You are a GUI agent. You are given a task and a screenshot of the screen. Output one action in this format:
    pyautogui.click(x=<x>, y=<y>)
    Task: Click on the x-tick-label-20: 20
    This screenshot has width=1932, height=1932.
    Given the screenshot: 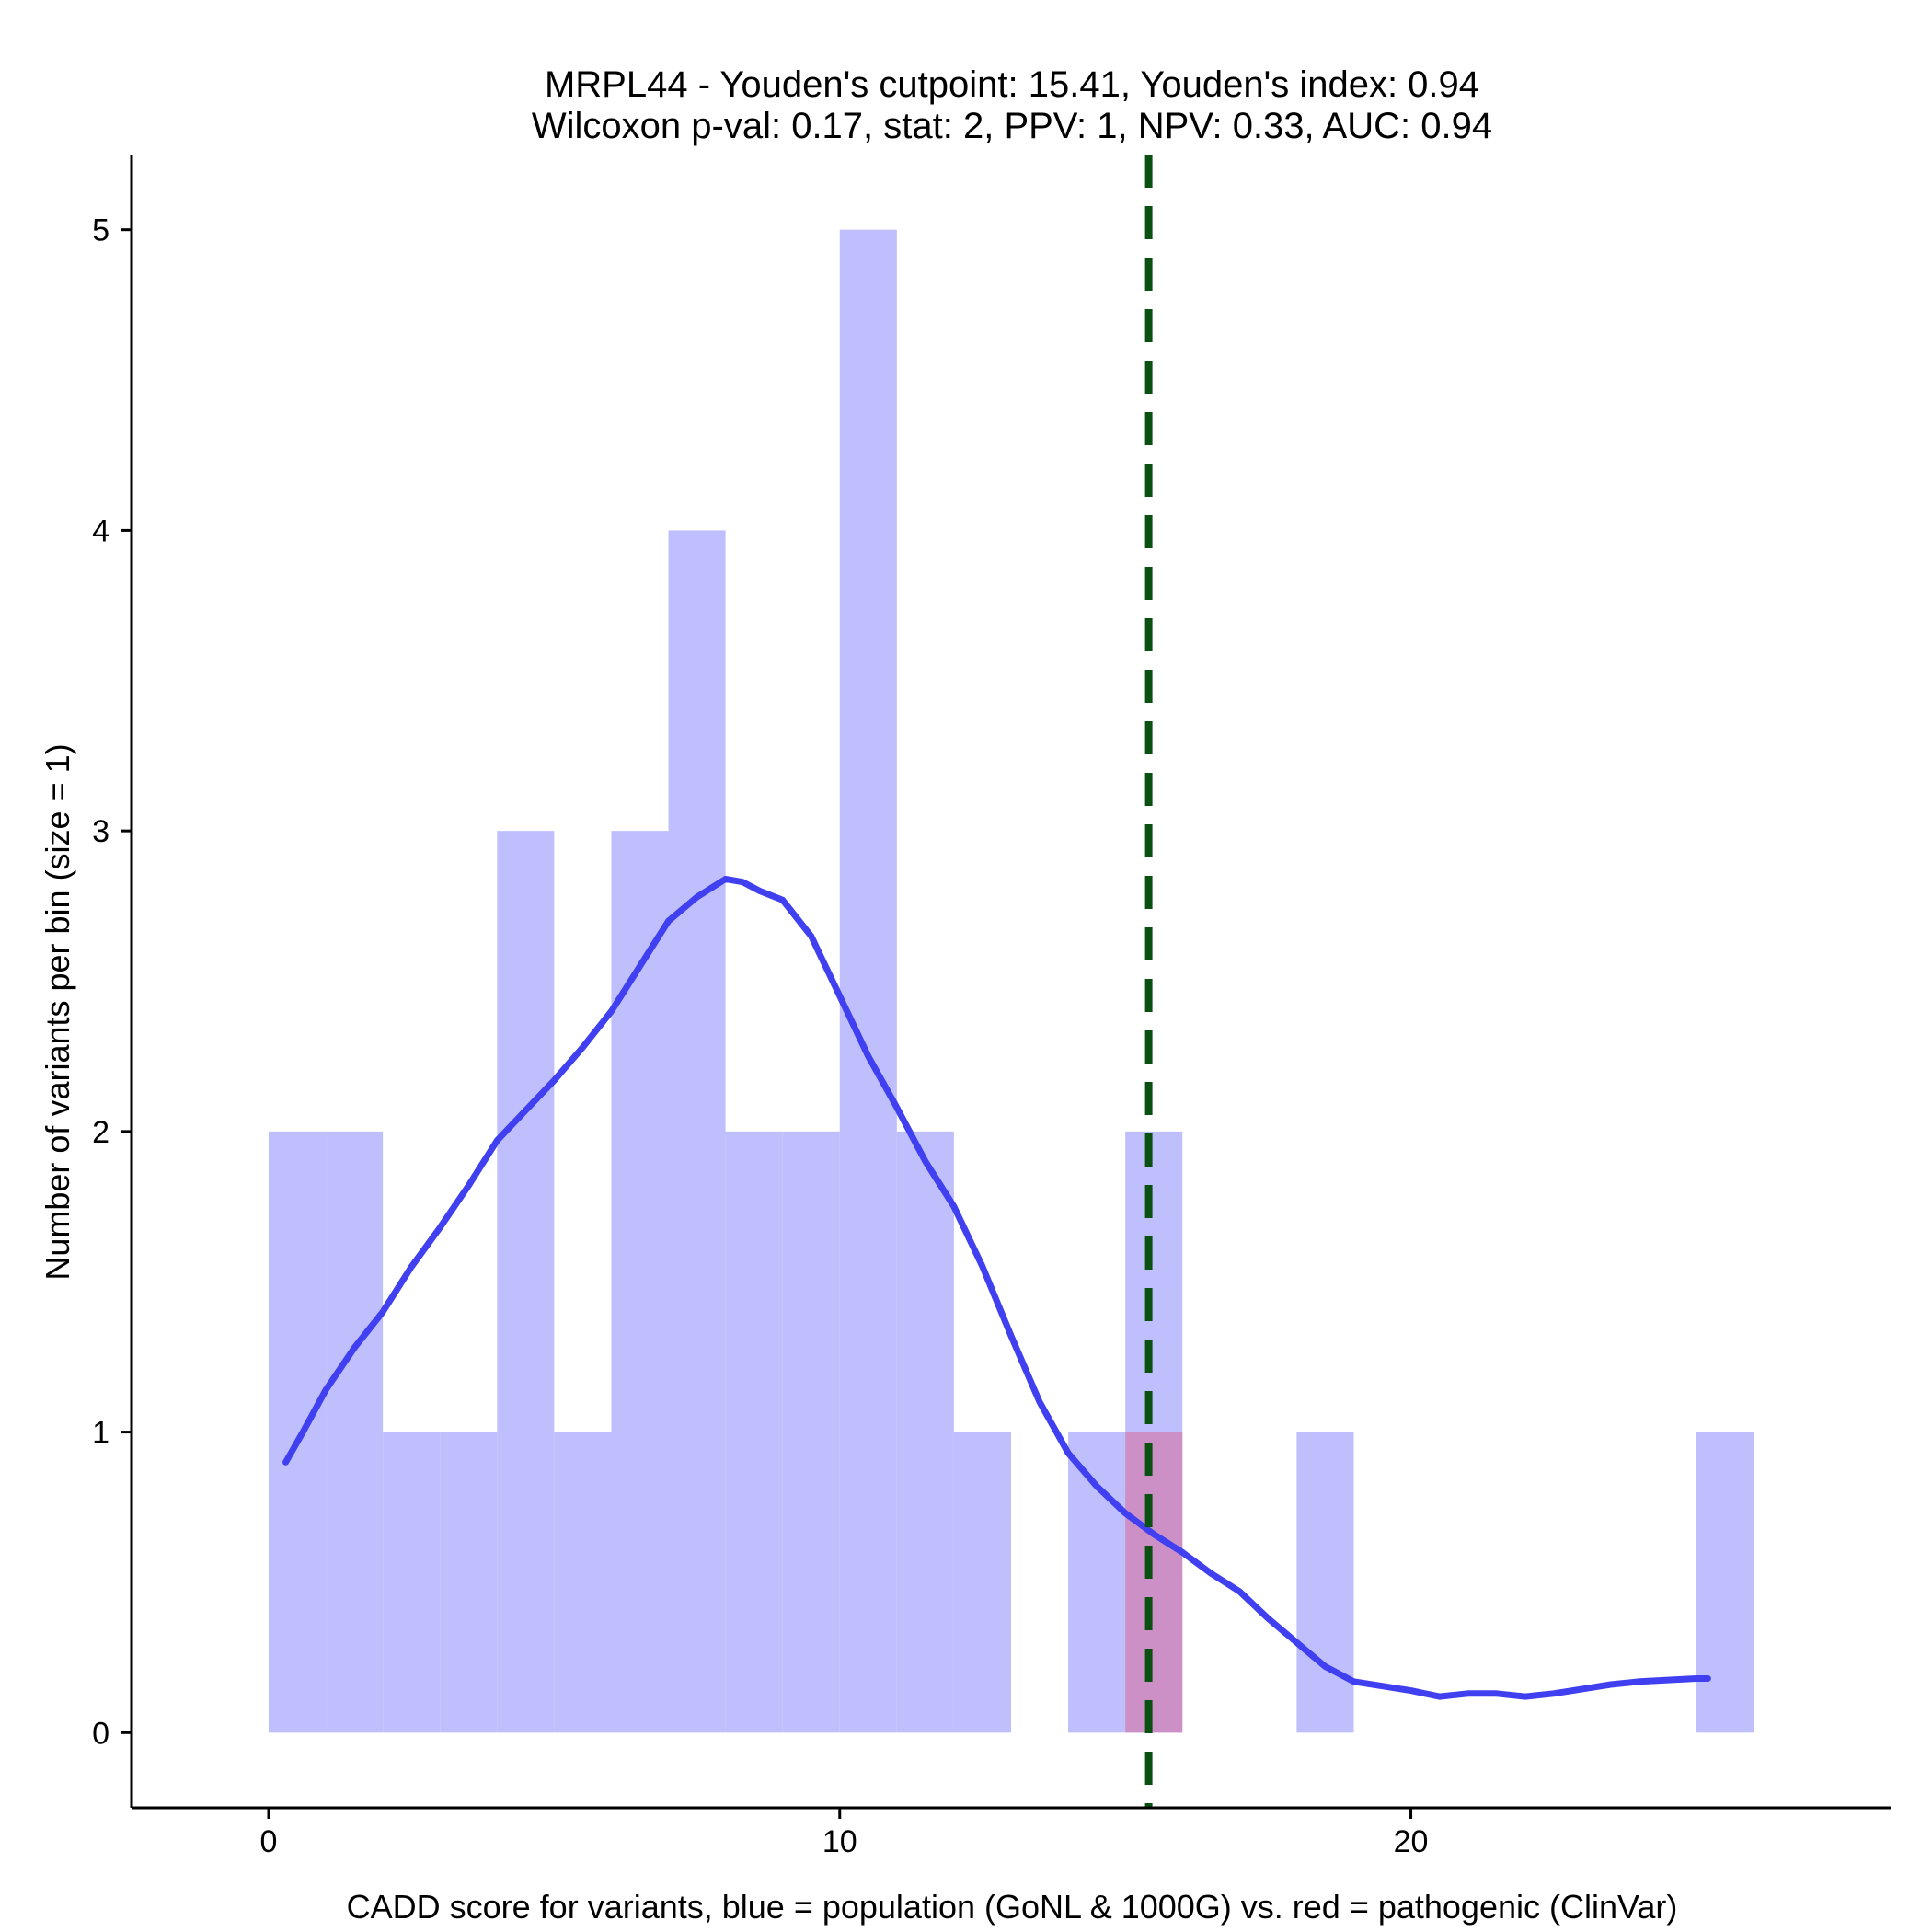 What is the action you would take?
    pyautogui.click(x=1411, y=1841)
    